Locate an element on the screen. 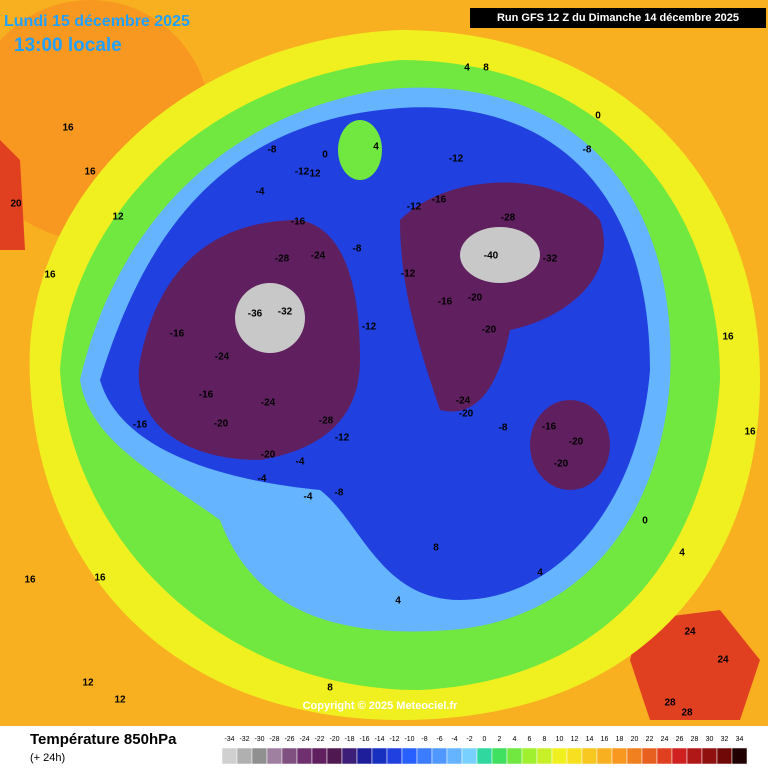 This screenshot has height=768, width=768. legend-tick: 18 is located at coordinates (620, 739).